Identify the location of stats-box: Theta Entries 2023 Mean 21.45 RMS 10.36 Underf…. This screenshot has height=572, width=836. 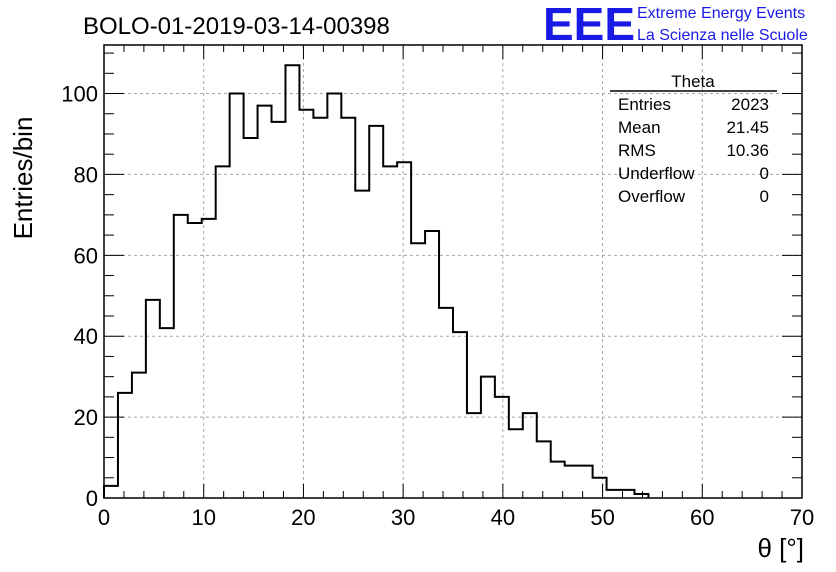
(693, 139).